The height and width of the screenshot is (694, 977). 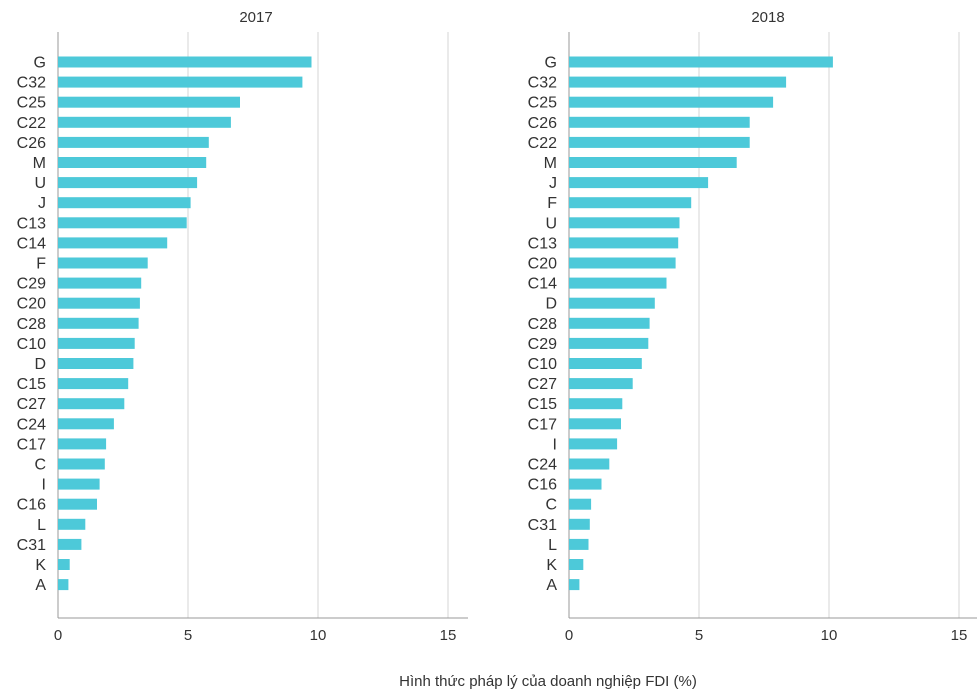 What do you see at coordinates (40, 183) in the screenshot?
I see `category-label: U` at bounding box center [40, 183].